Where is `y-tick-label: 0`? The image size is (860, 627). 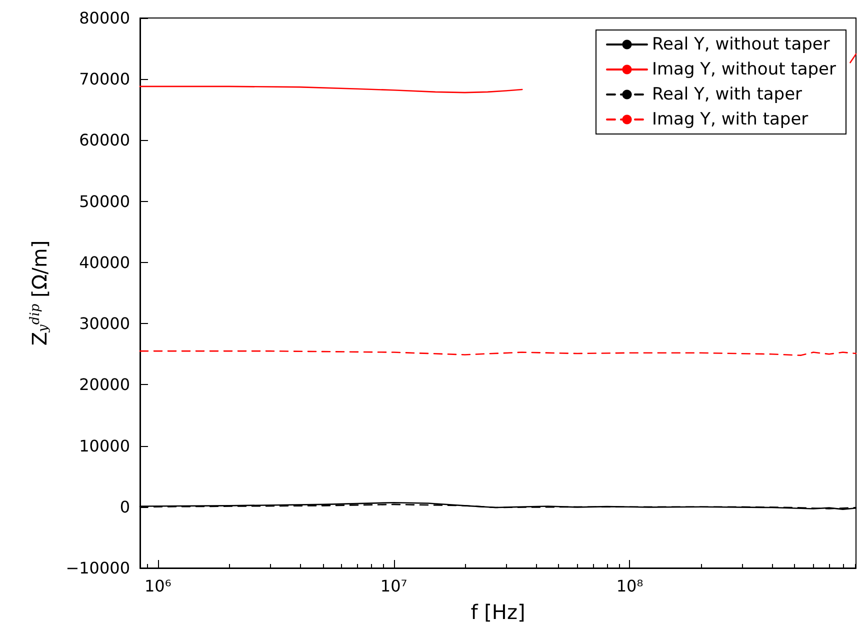
y-tick-label: 0 is located at coordinates (125, 506).